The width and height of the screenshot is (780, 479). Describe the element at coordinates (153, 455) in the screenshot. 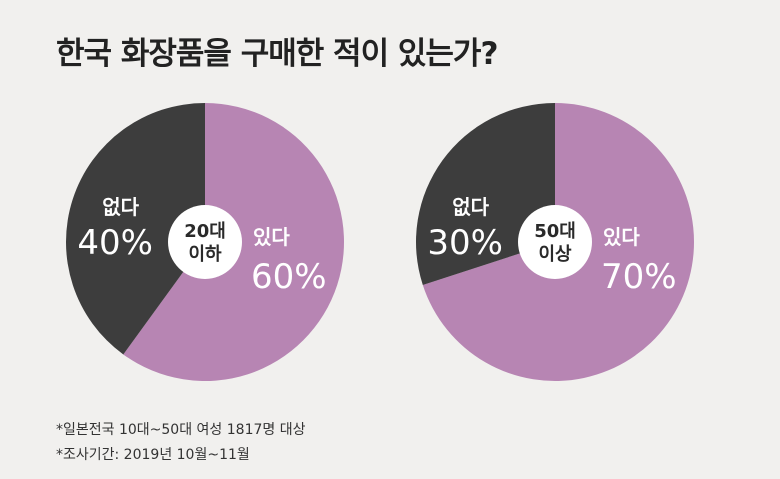

I see `footnote-period: *조사기간: 2019년 10월~11월` at that location.